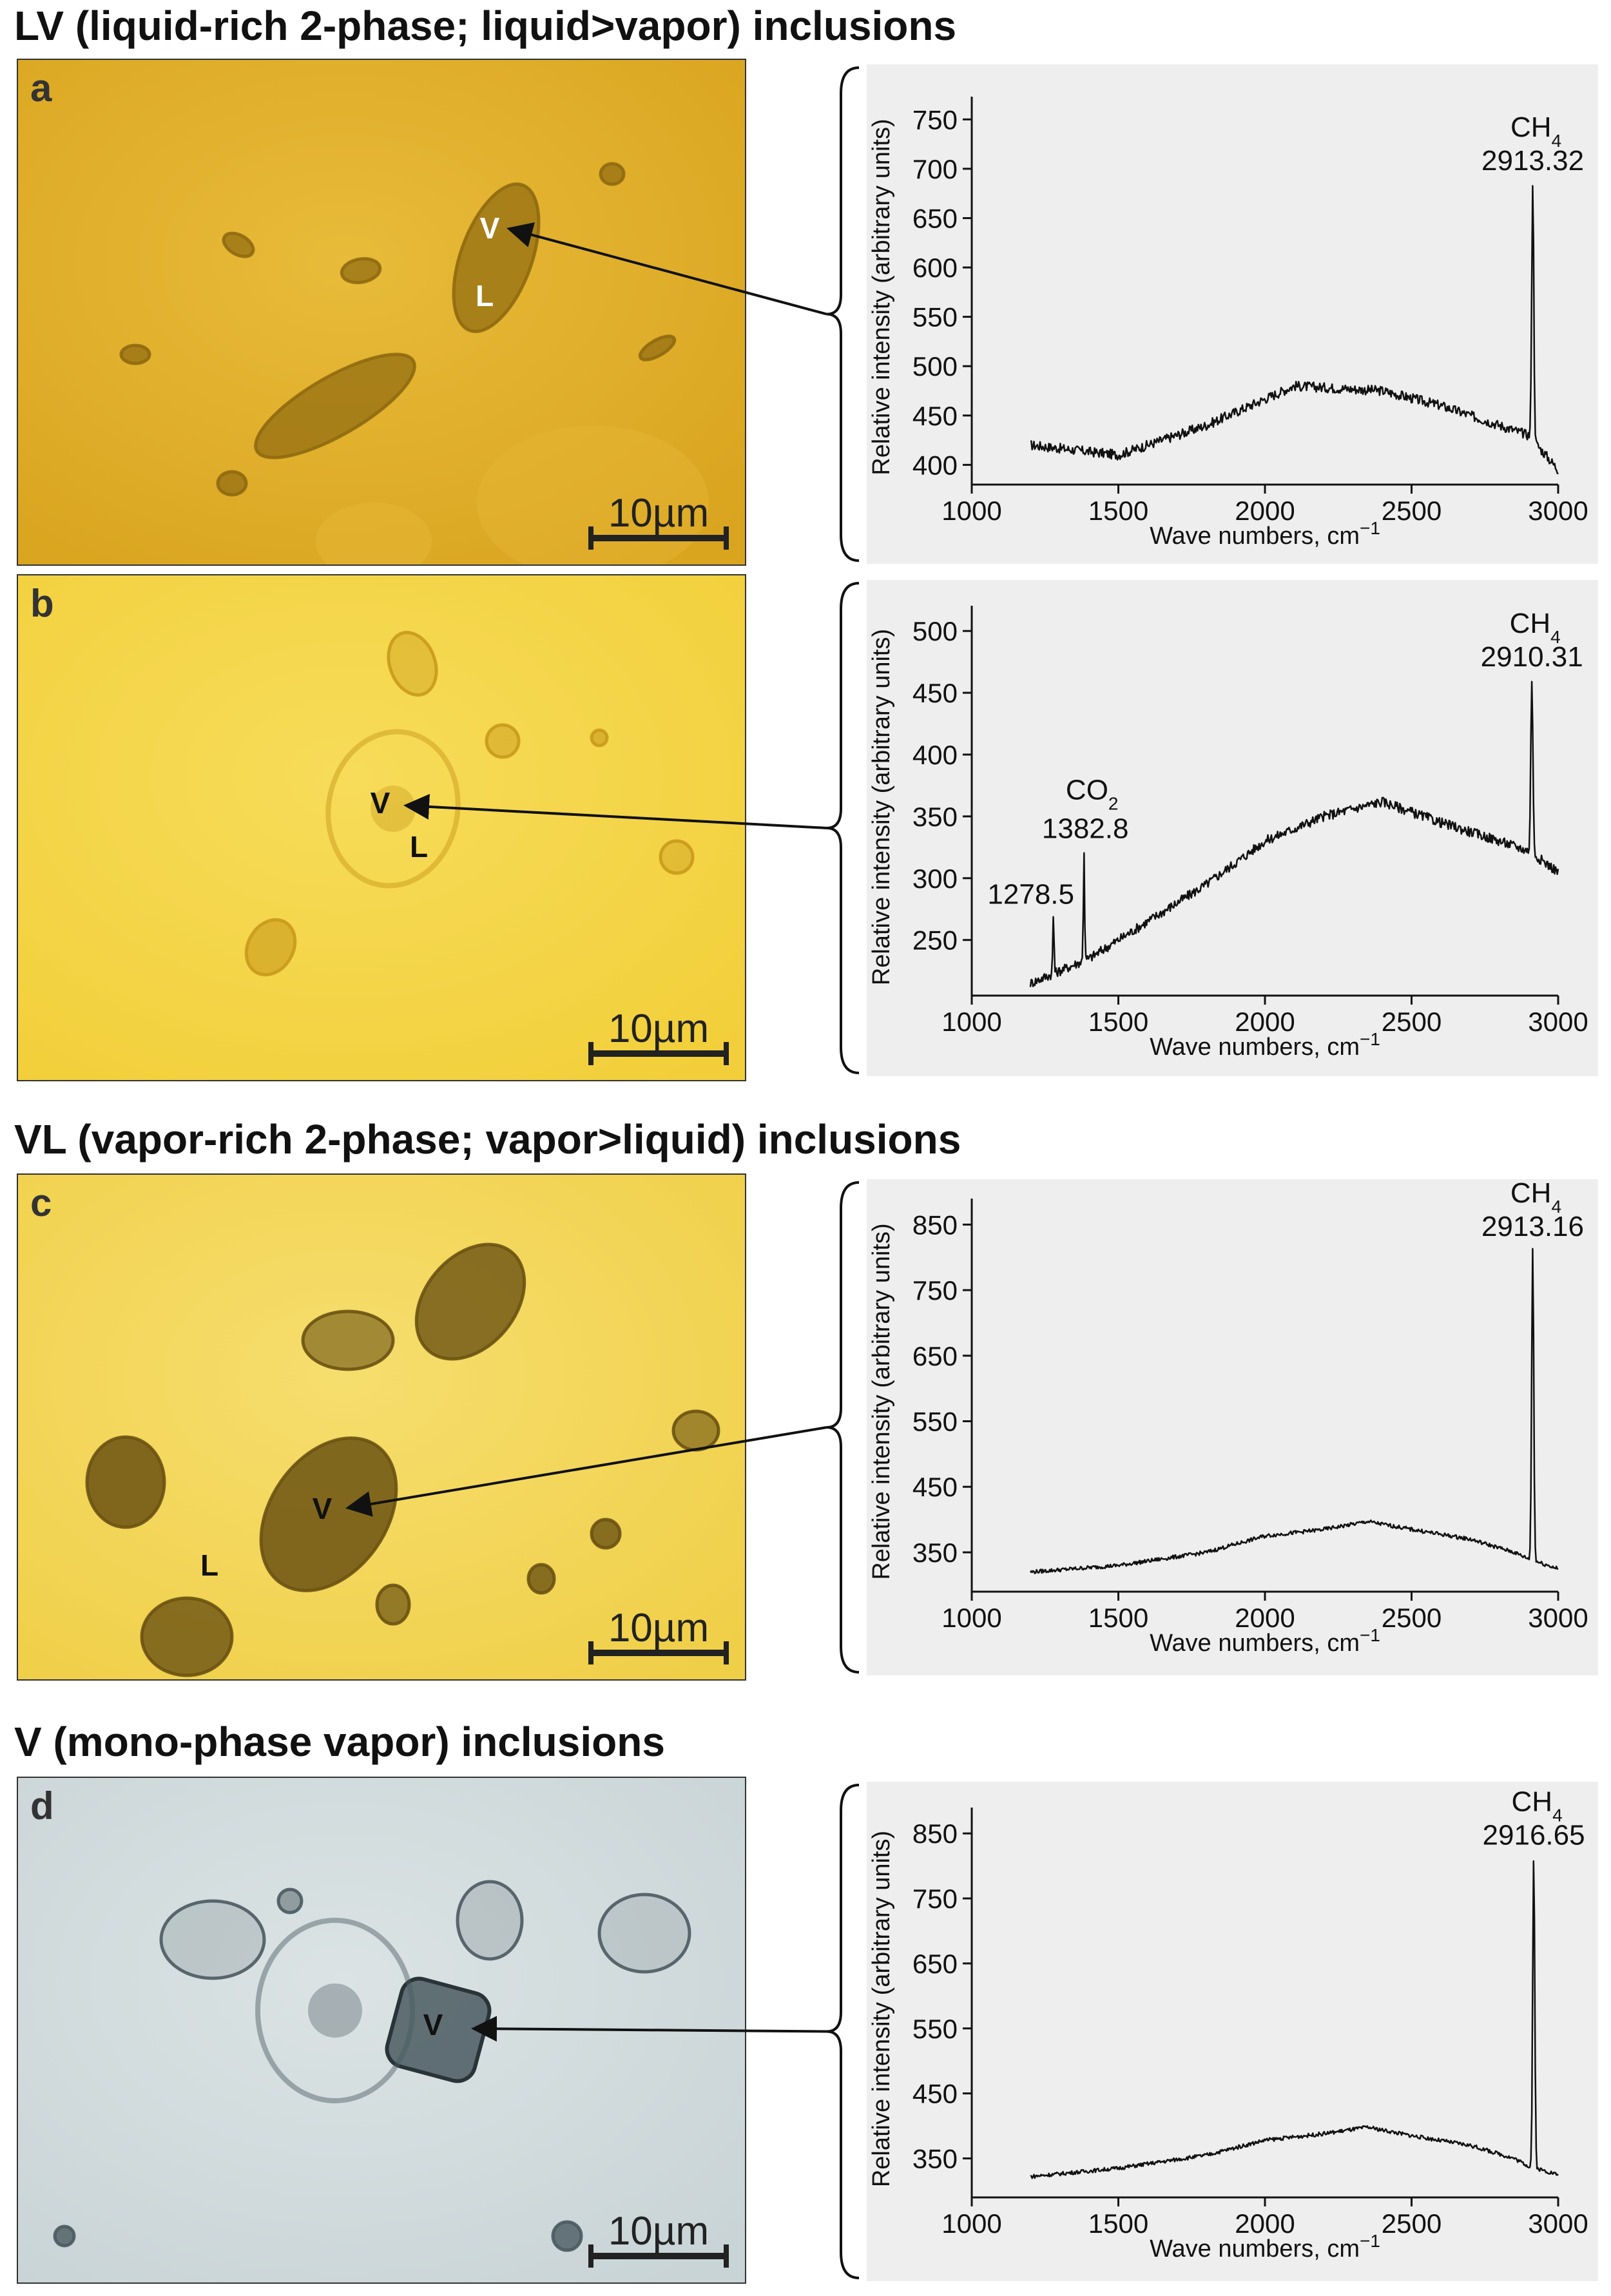 This screenshot has width=1611, height=2296. I want to click on panel-letter: a, so click(41, 88).